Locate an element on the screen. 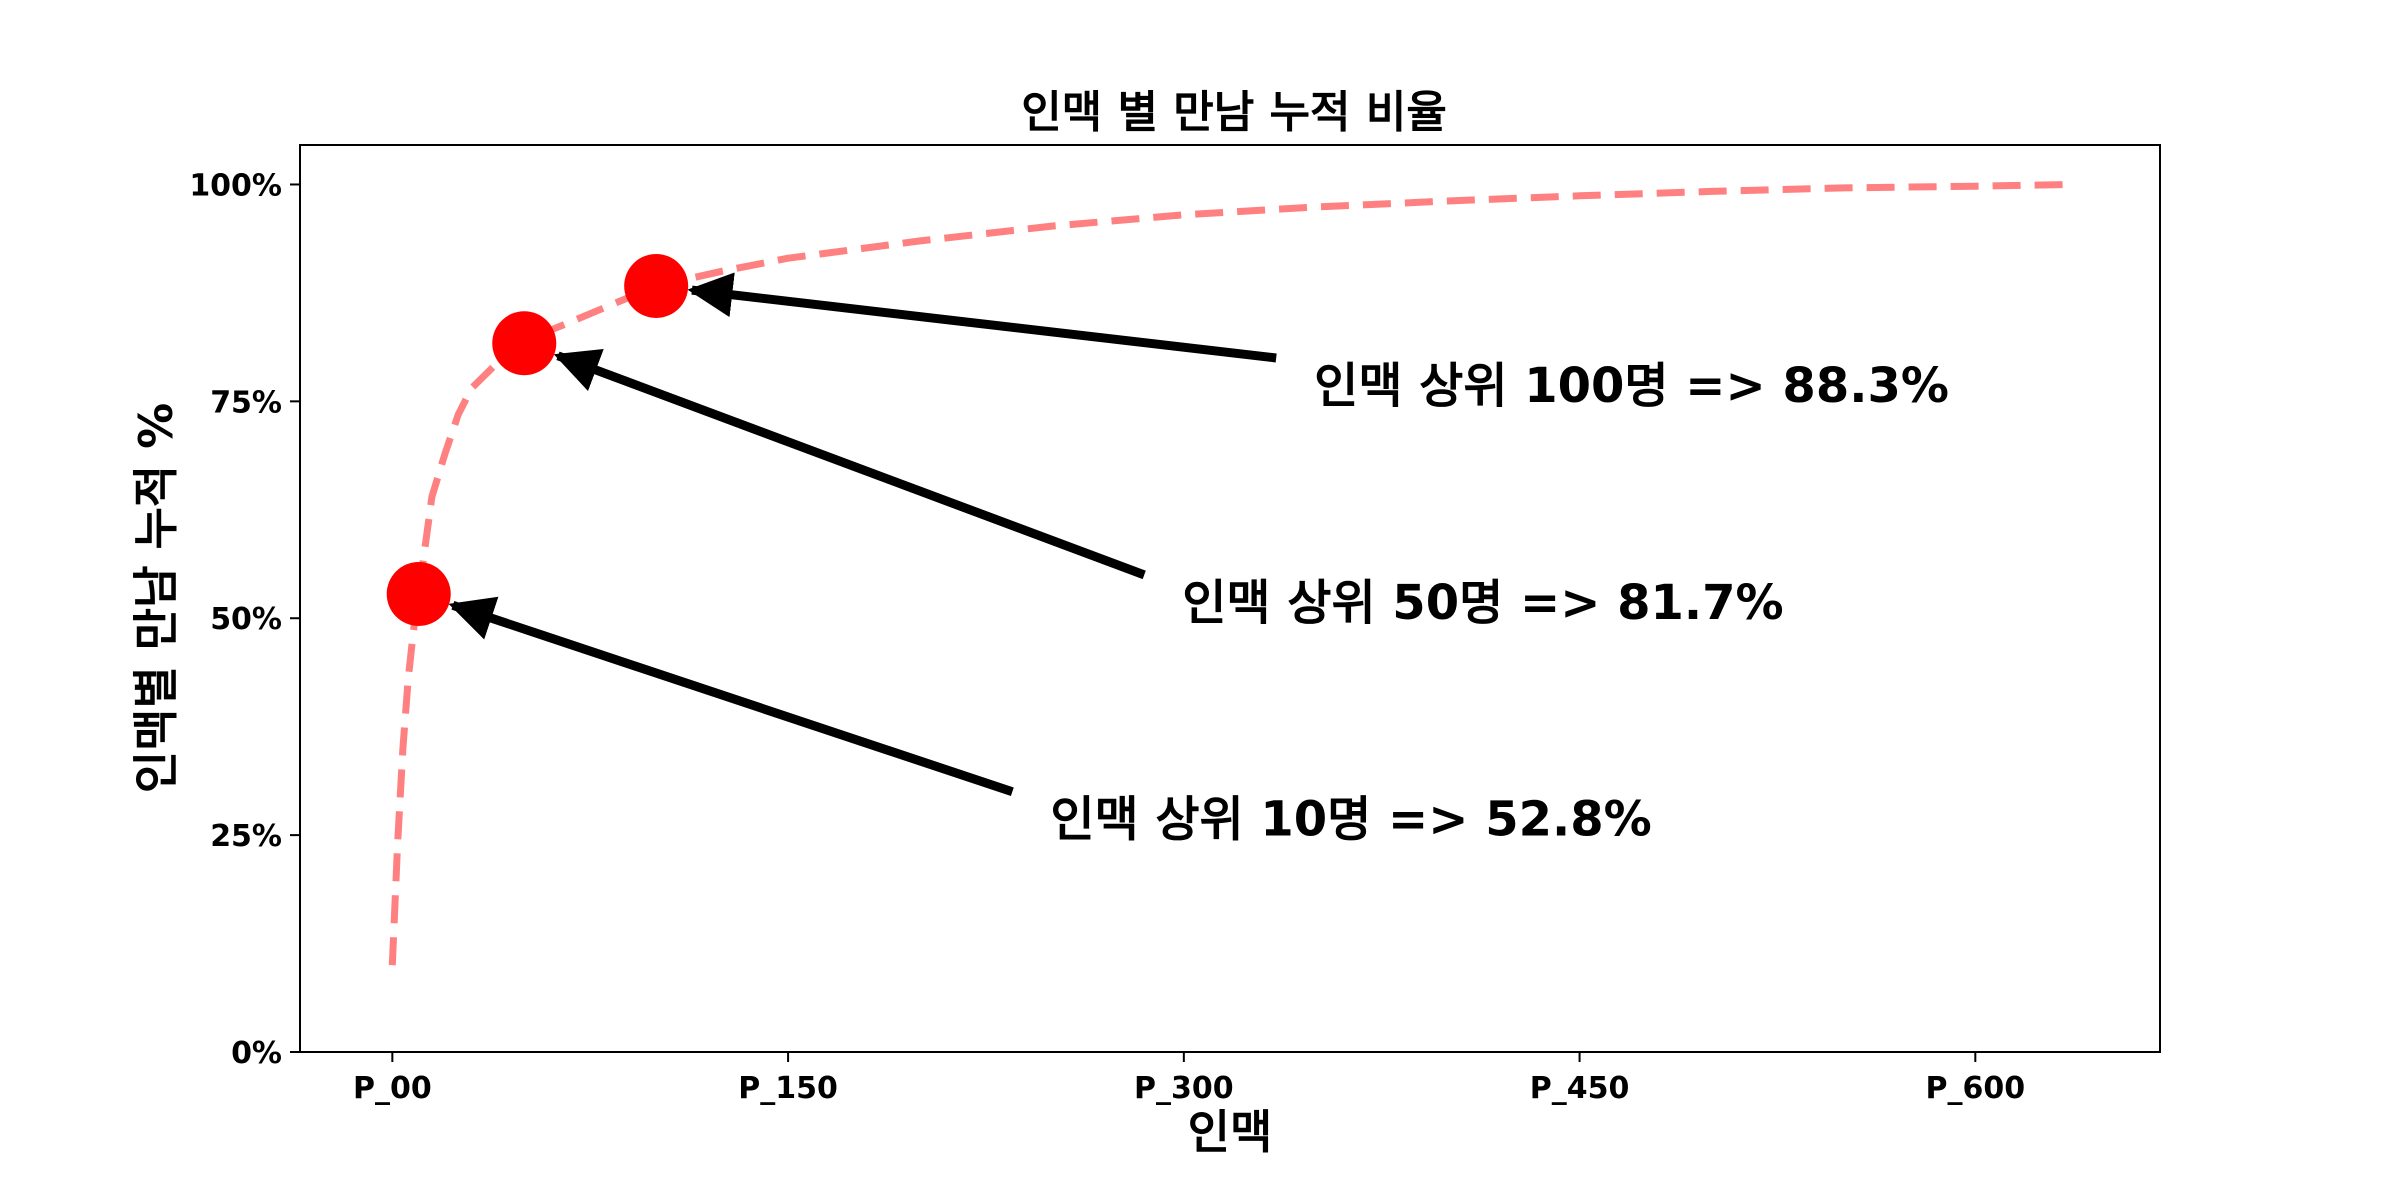 This screenshot has width=2400, height=1200. x-tick-label: P_00 is located at coordinates (392, 1088).